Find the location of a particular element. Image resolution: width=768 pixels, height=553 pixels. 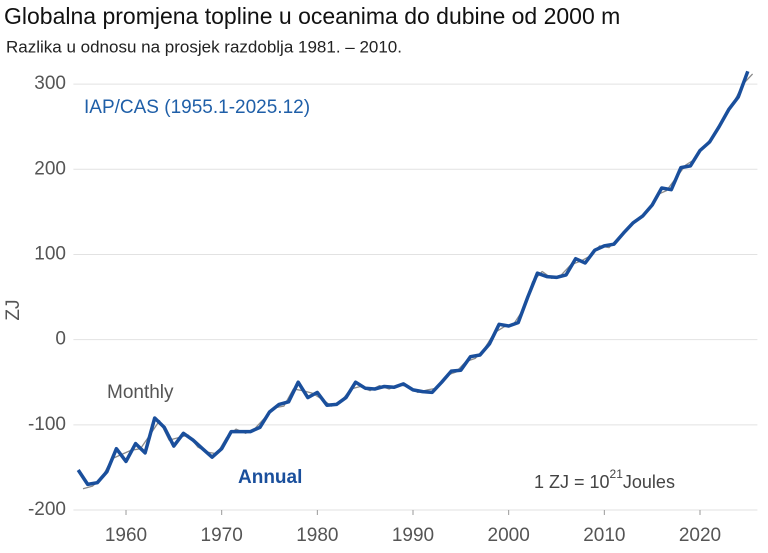

unit-exponent: 21 is located at coordinates (617, 474).